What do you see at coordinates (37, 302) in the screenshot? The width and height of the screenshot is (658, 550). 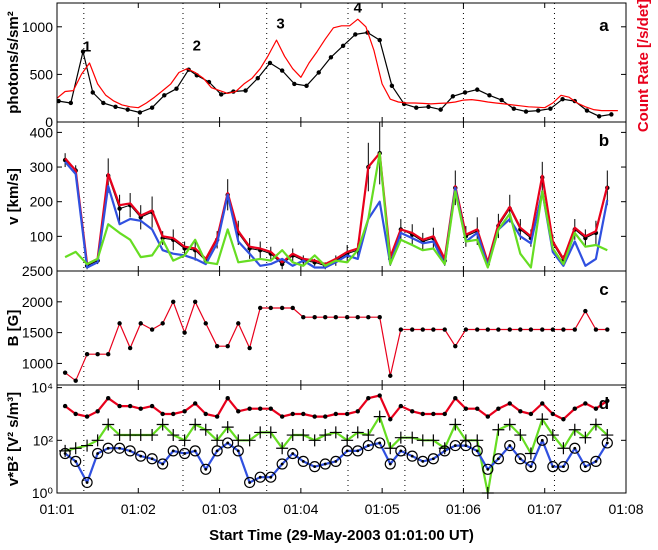 I see `y-tick-label: 2000` at bounding box center [37, 302].